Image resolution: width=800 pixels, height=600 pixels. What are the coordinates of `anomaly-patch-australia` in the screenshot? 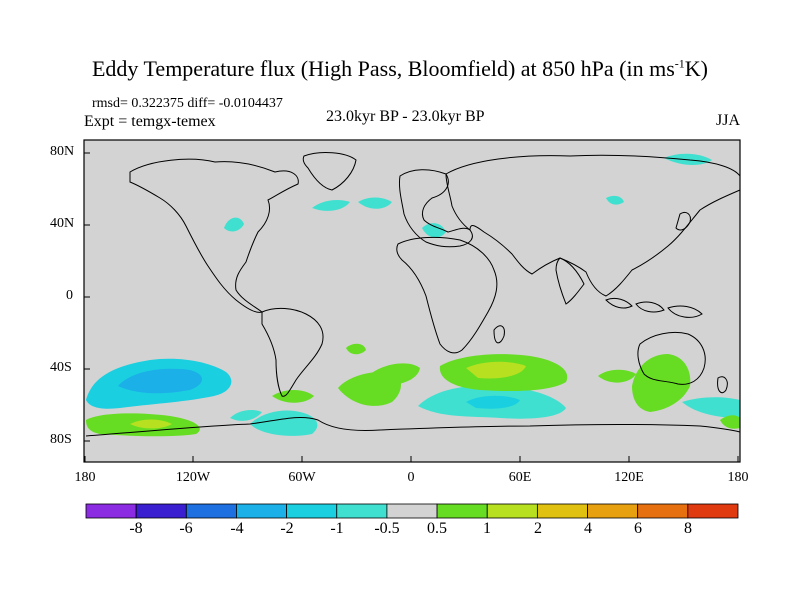 It's located at (661, 383).